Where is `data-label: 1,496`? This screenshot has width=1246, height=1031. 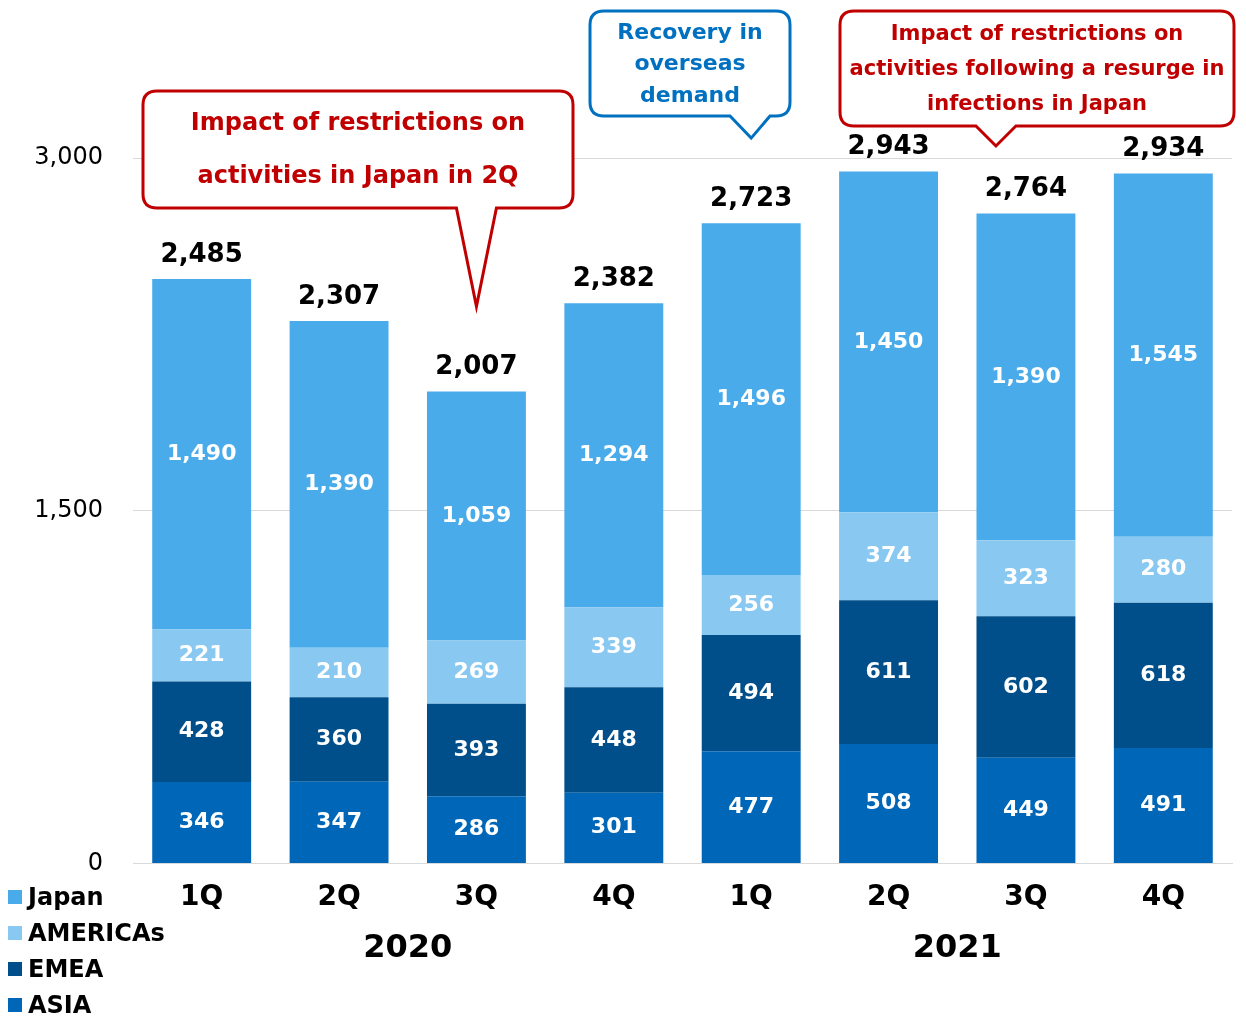
data-label: 1,496 is located at coordinates (751, 397).